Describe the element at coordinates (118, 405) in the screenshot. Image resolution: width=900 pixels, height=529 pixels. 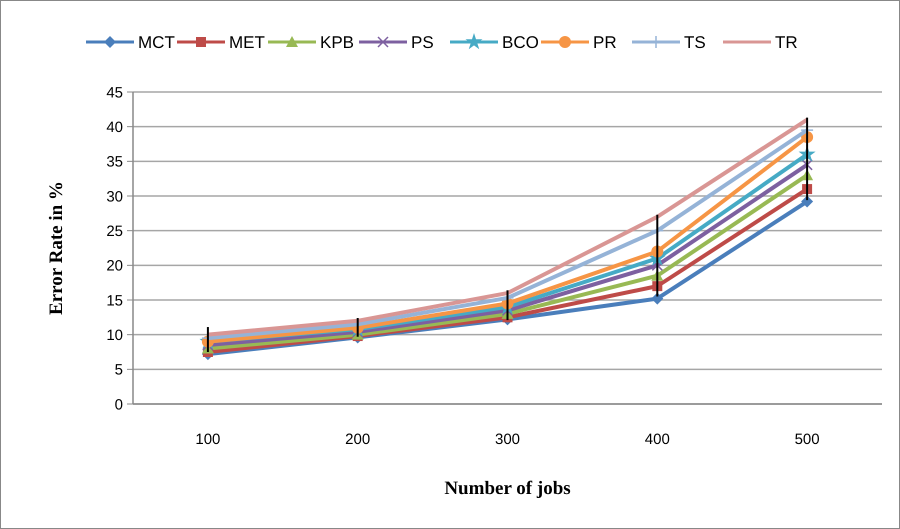
I see `y-tick-label: 0` at that location.